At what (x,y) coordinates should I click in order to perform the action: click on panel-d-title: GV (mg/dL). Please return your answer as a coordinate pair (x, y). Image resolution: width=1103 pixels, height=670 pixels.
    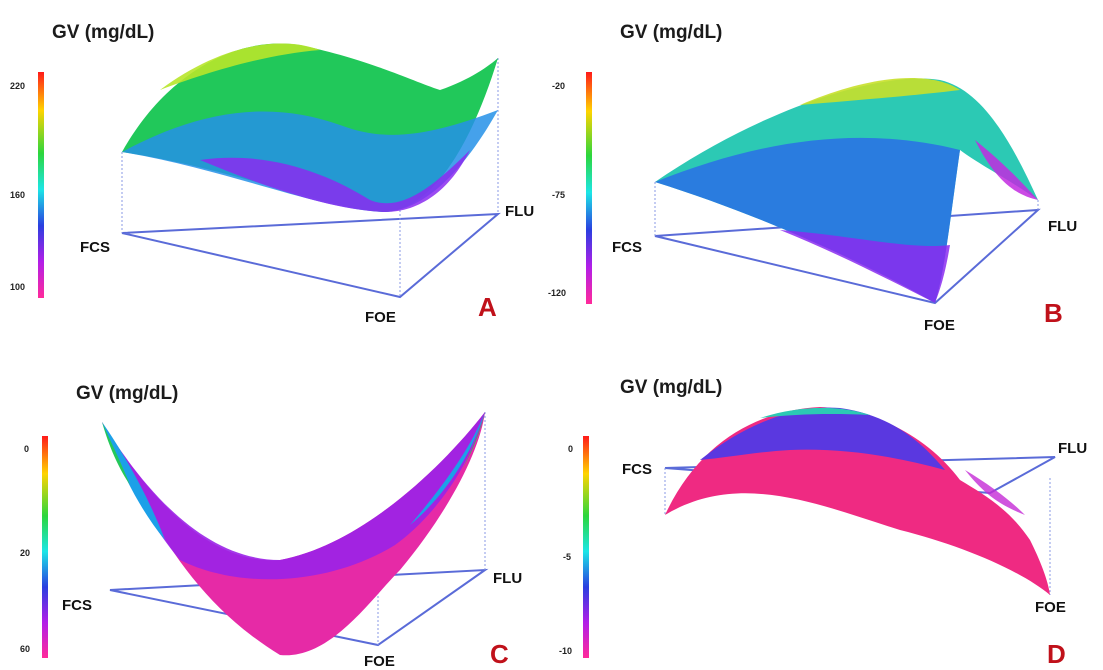
    Looking at the image, I should click on (671, 387).